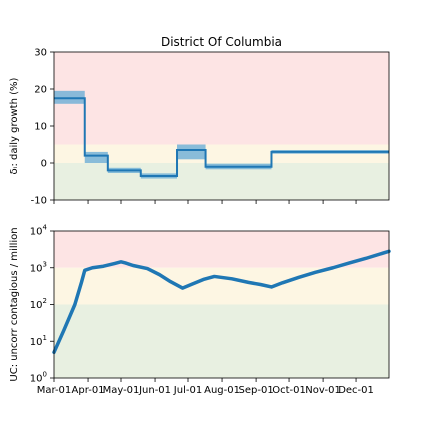  I want to click on top-y-tick-label: -10, so click(39, 201).